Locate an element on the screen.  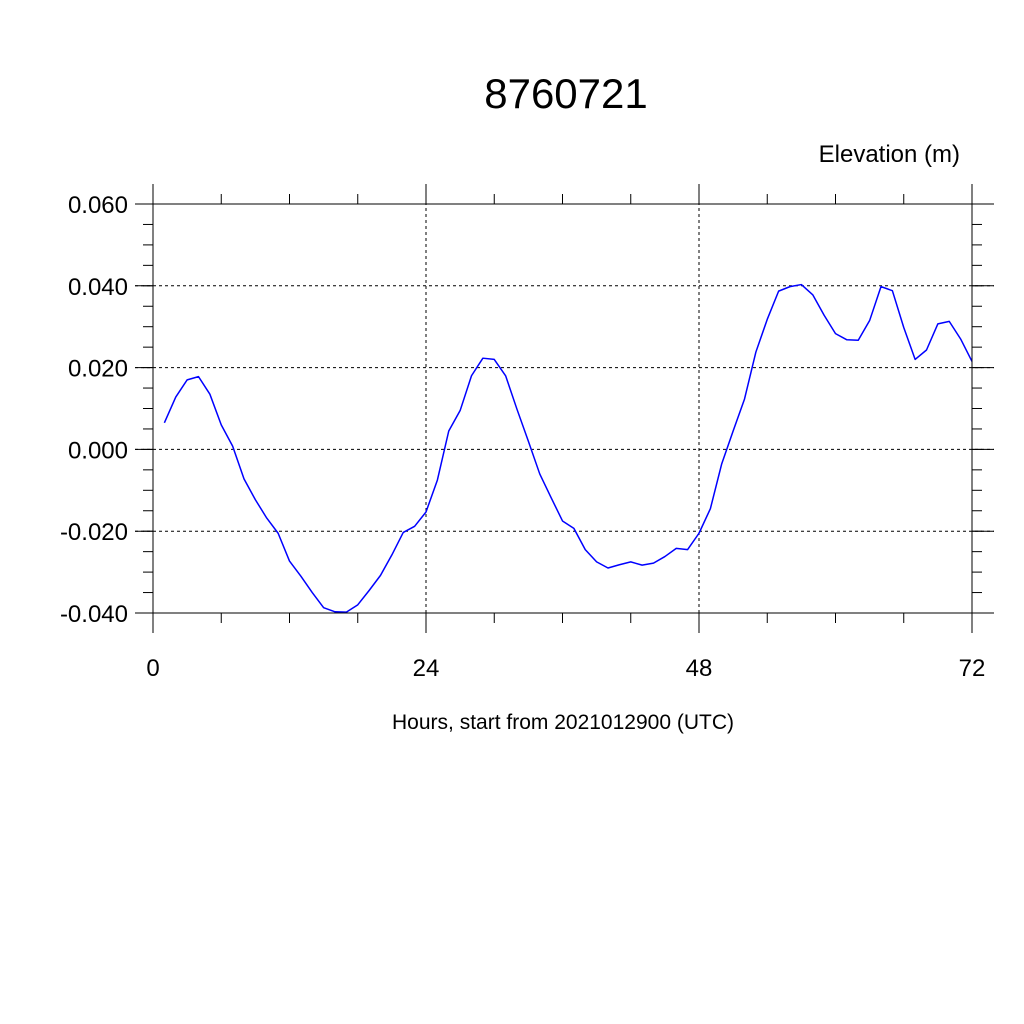
y-tick-label: -0.040 is located at coordinates (94, 614).